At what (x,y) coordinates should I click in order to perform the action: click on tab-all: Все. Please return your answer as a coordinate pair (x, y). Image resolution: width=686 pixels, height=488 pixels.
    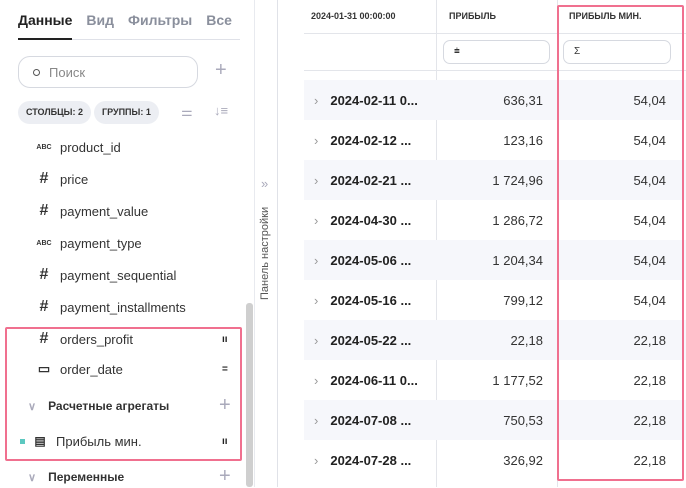
    Looking at the image, I should click on (219, 20).